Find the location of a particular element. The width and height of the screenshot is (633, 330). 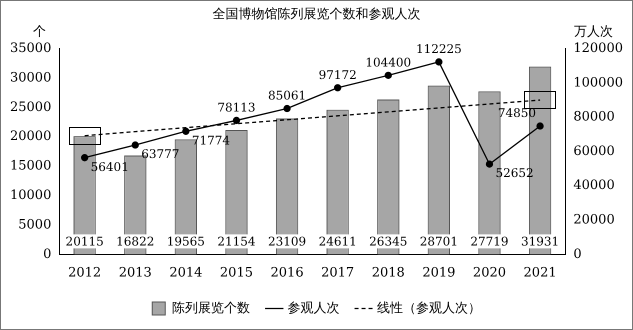

y-tick-label: 5000 is located at coordinates (35, 224).